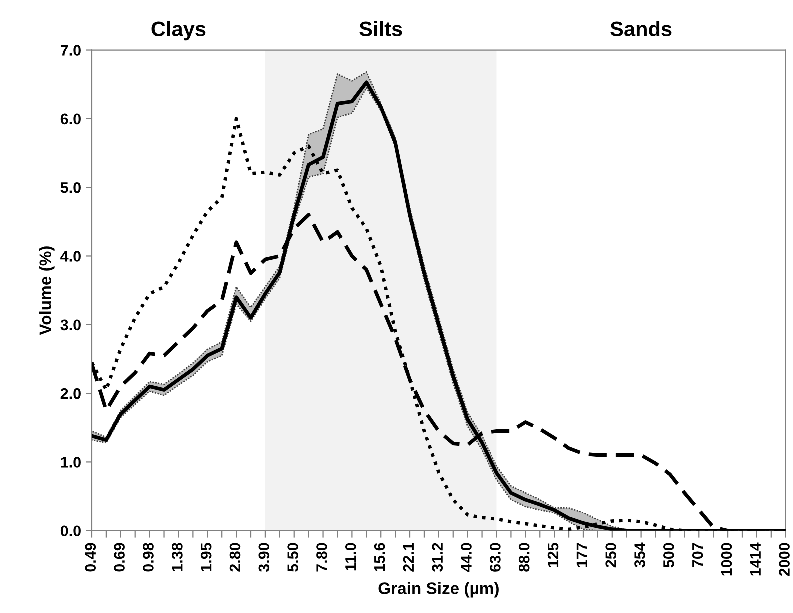 The image size is (793, 613). I want to click on x-tick-label: 500, so click(669, 555).